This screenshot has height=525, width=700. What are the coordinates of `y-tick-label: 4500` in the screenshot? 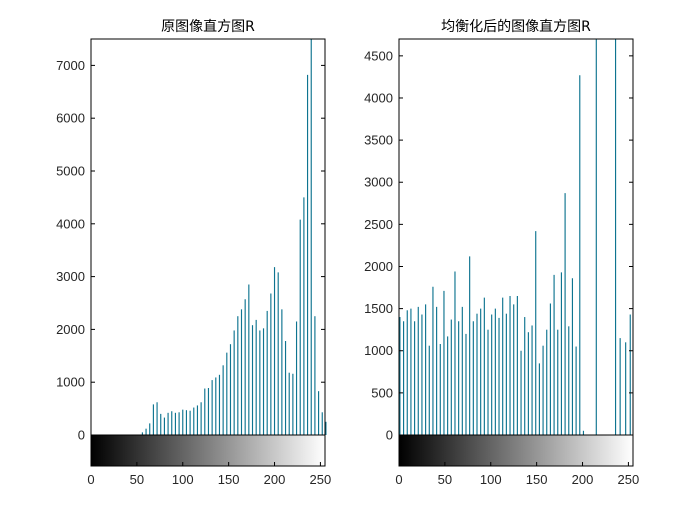 It's located at (378, 55).